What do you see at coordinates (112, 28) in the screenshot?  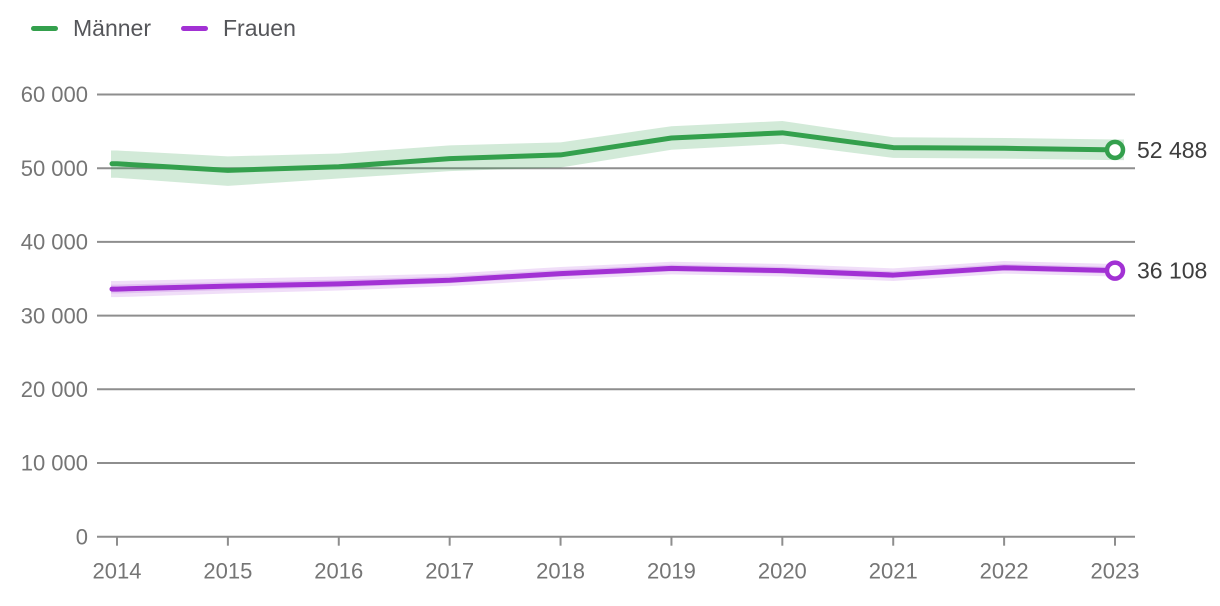 I see `legend-label-maenner: Männer` at bounding box center [112, 28].